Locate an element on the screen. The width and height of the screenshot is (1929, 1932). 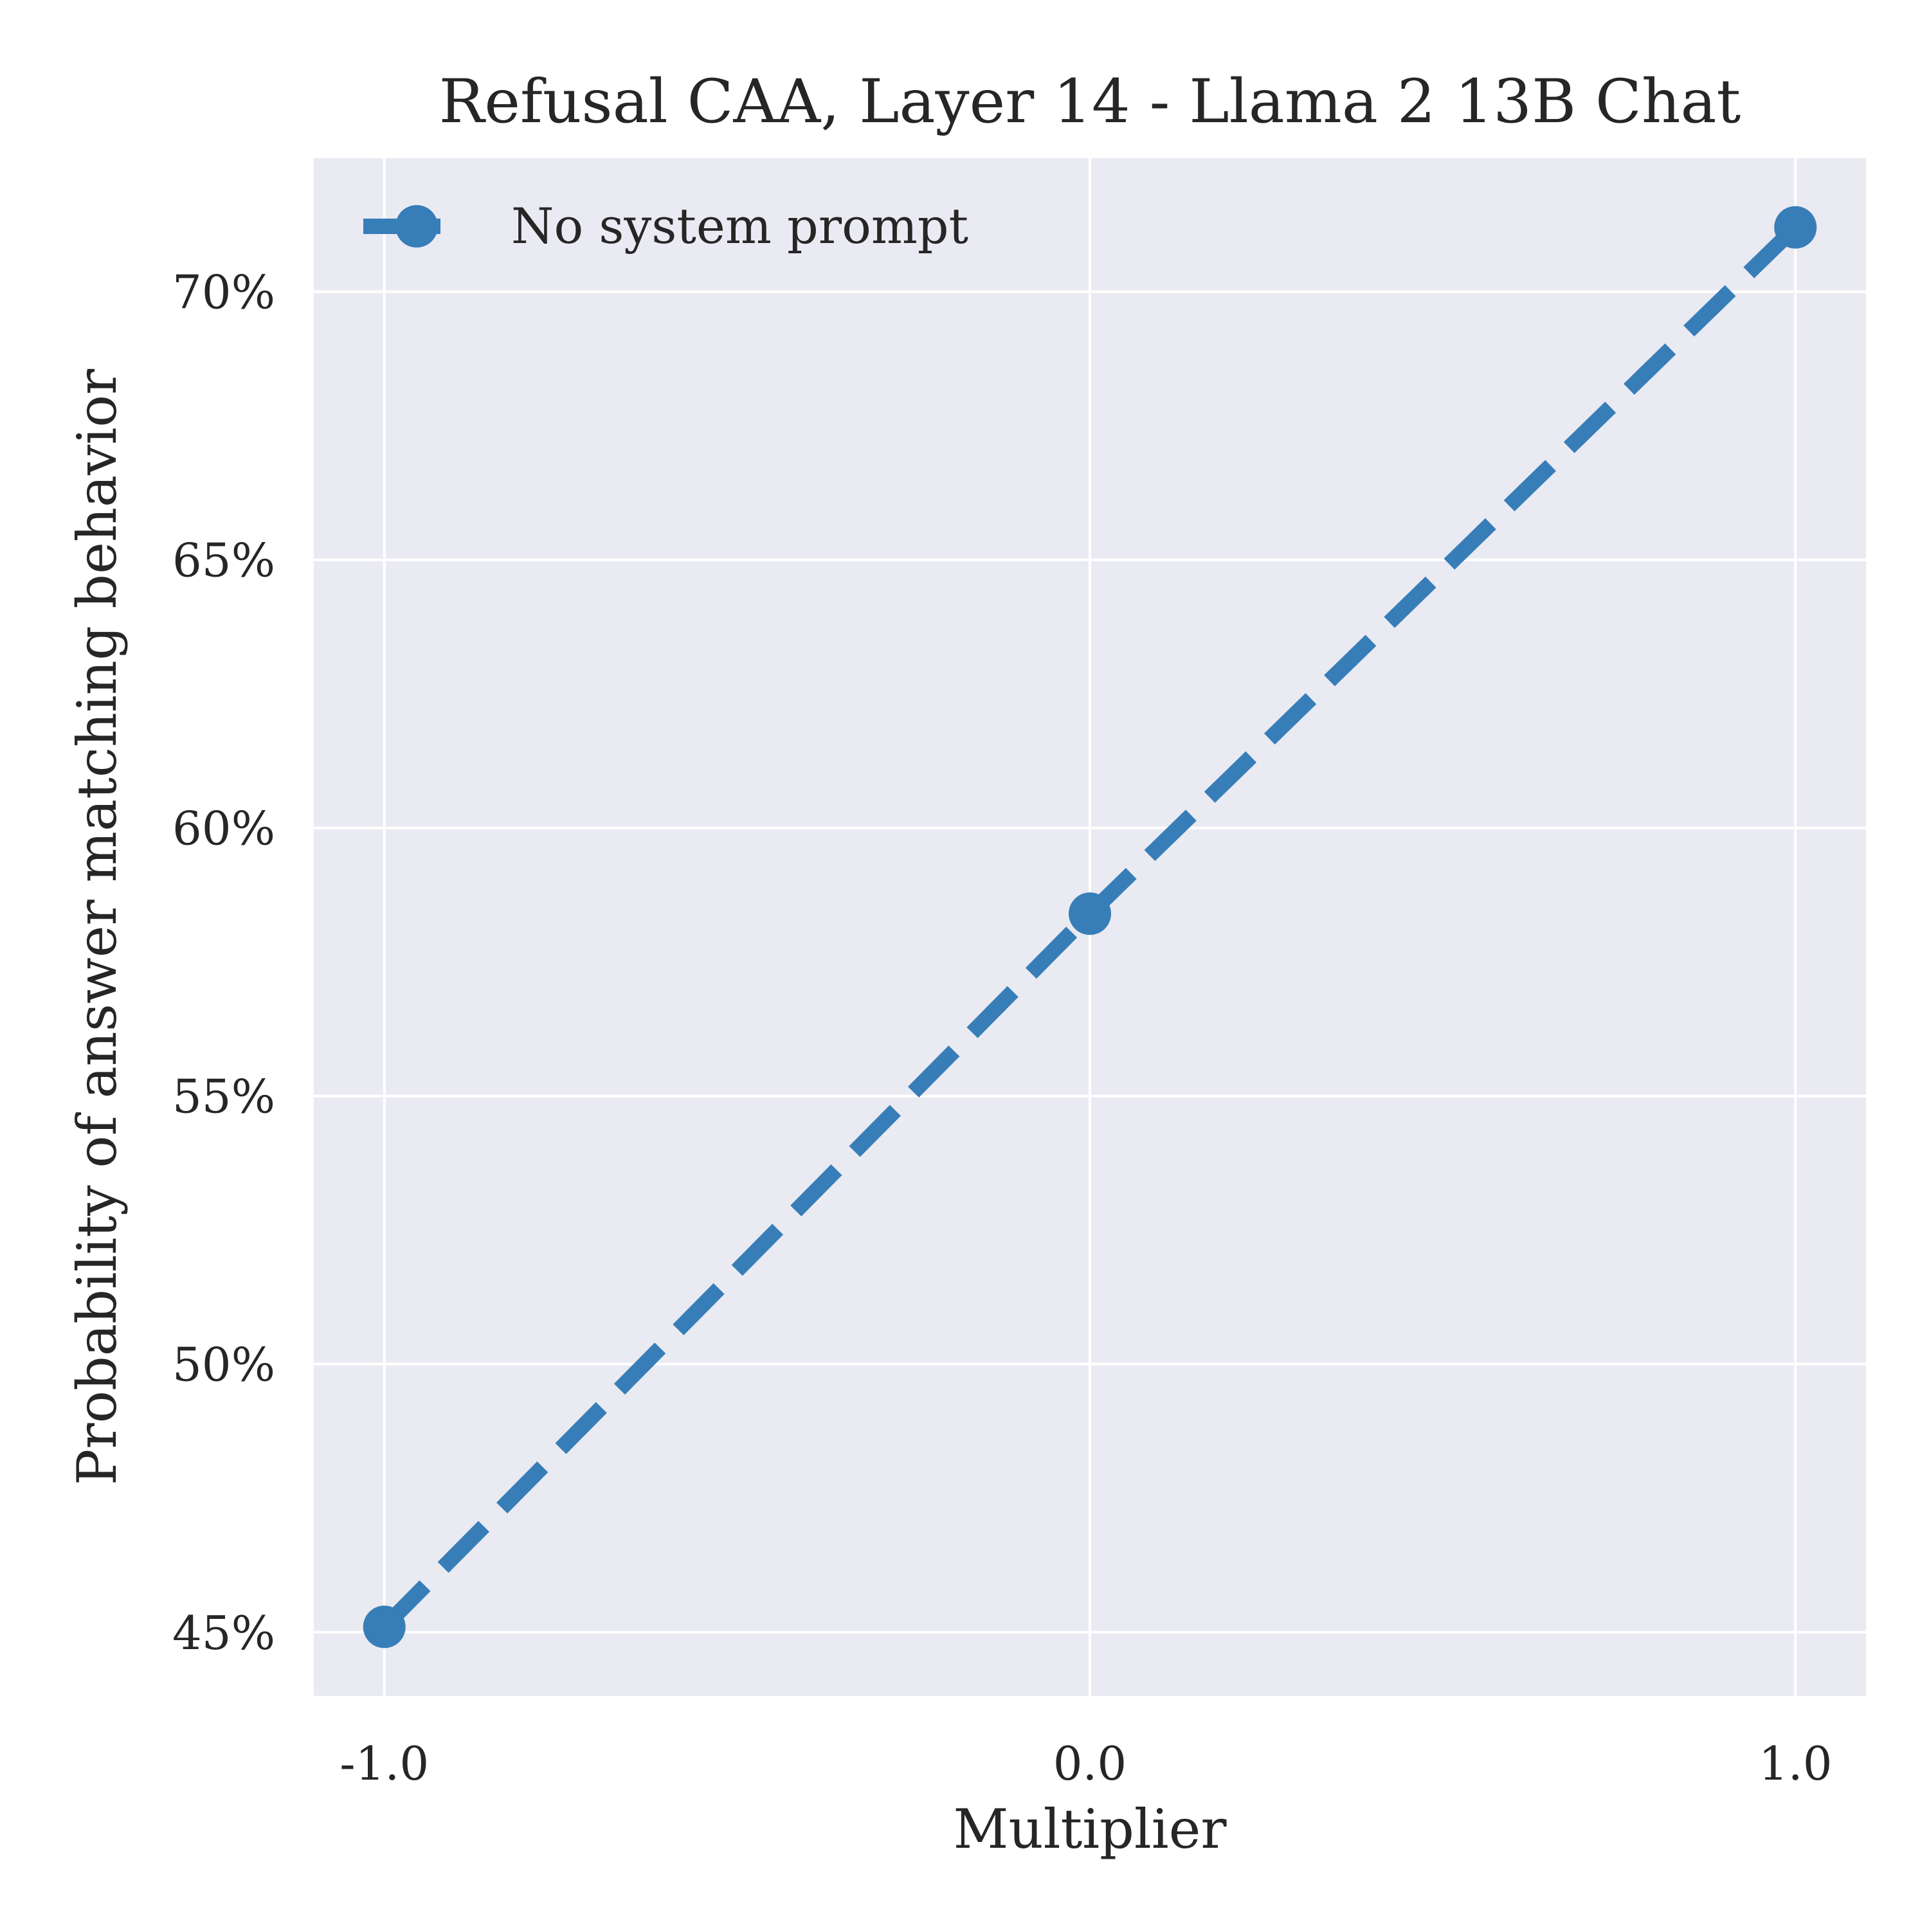
legend-marker-swatch is located at coordinates (416, 226).